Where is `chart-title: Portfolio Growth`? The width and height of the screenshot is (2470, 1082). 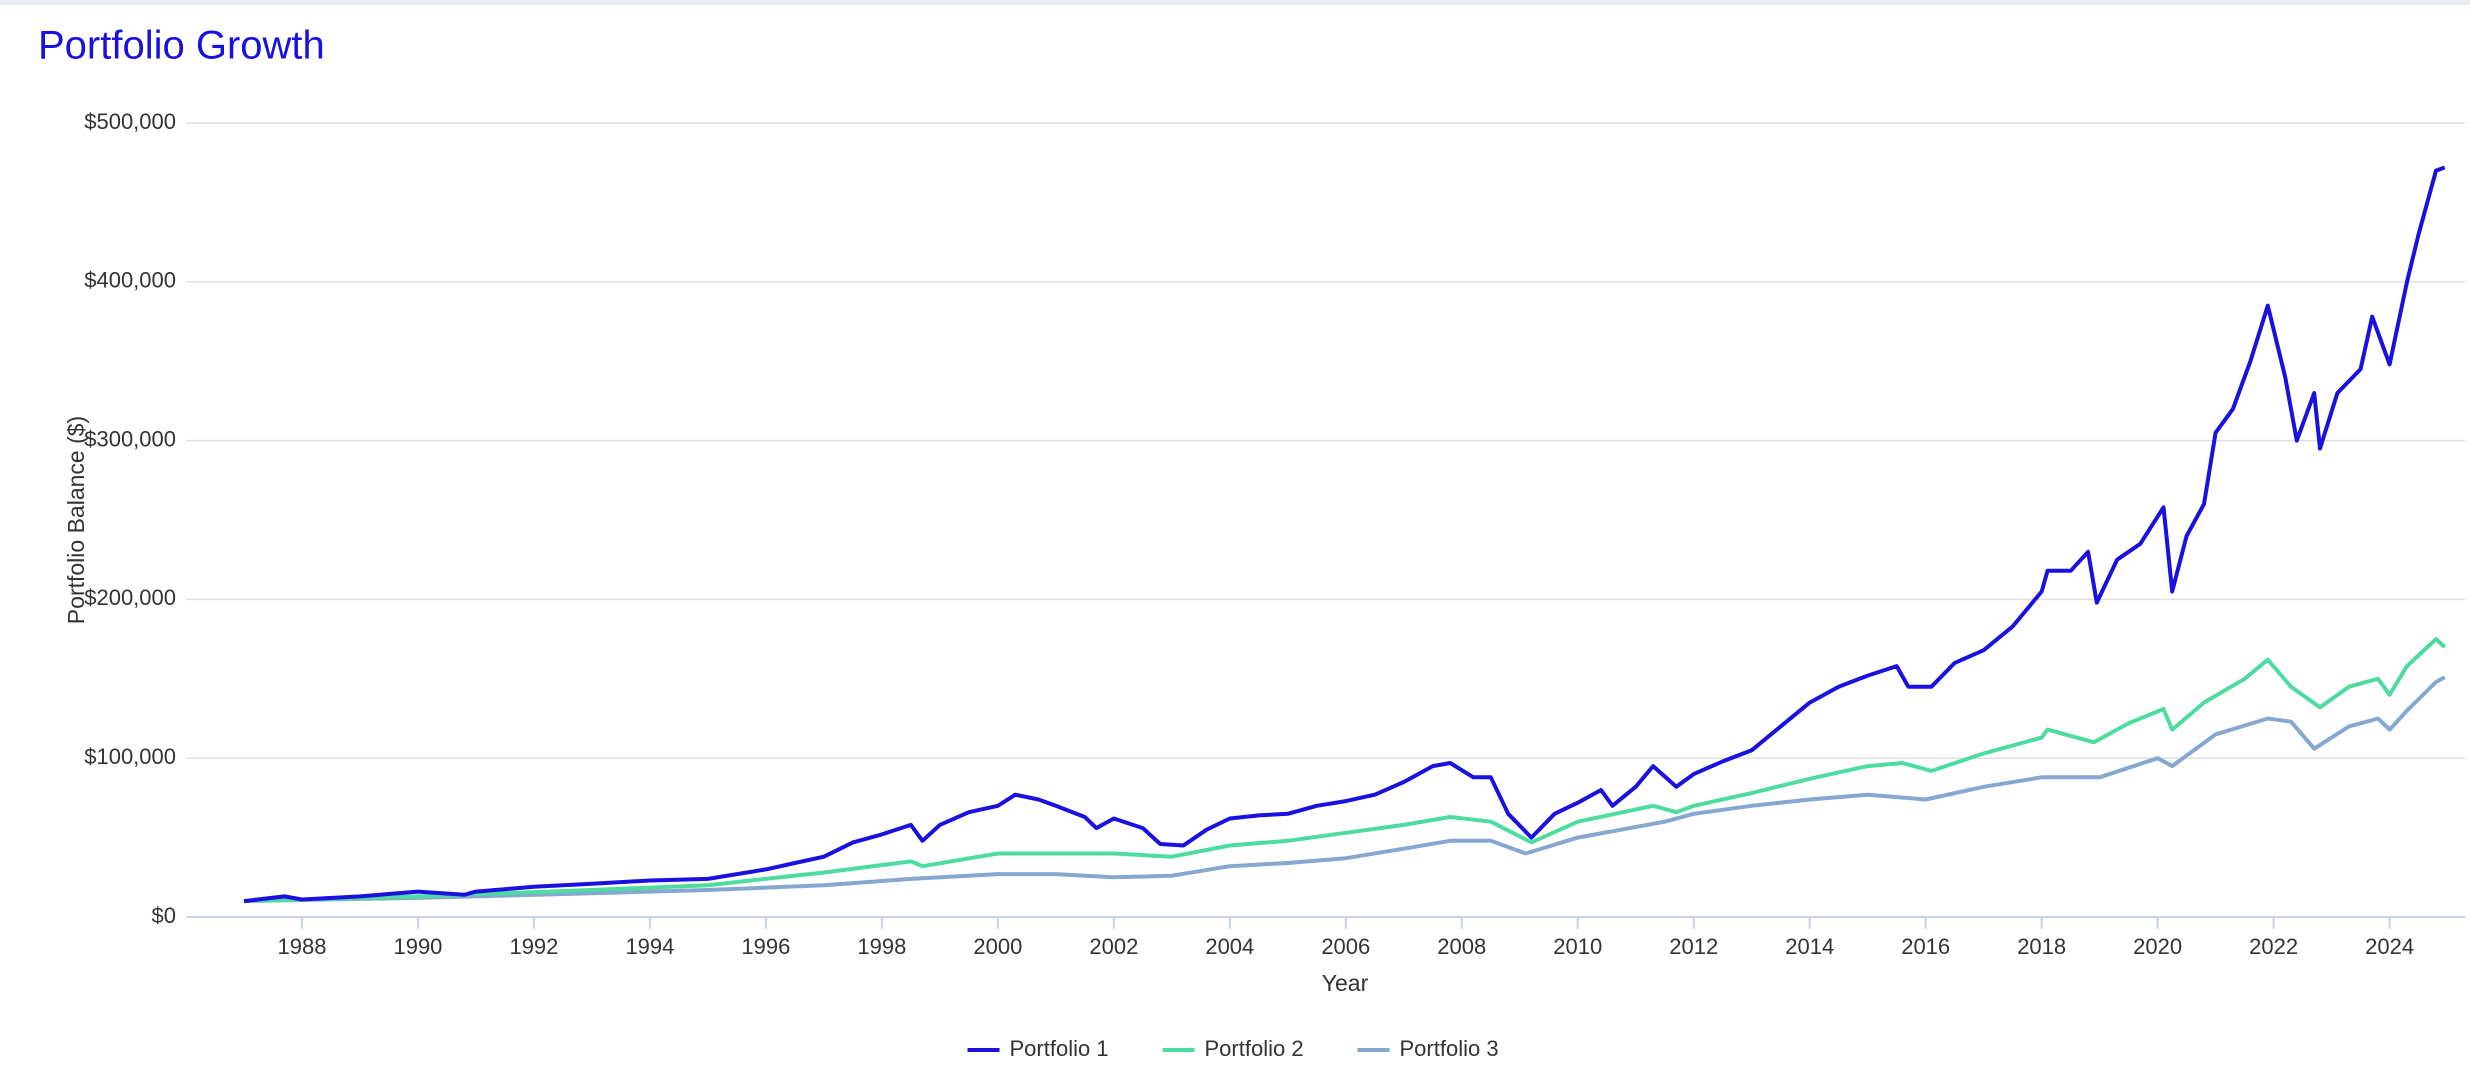
chart-title: Portfolio Growth is located at coordinates (181, 46).